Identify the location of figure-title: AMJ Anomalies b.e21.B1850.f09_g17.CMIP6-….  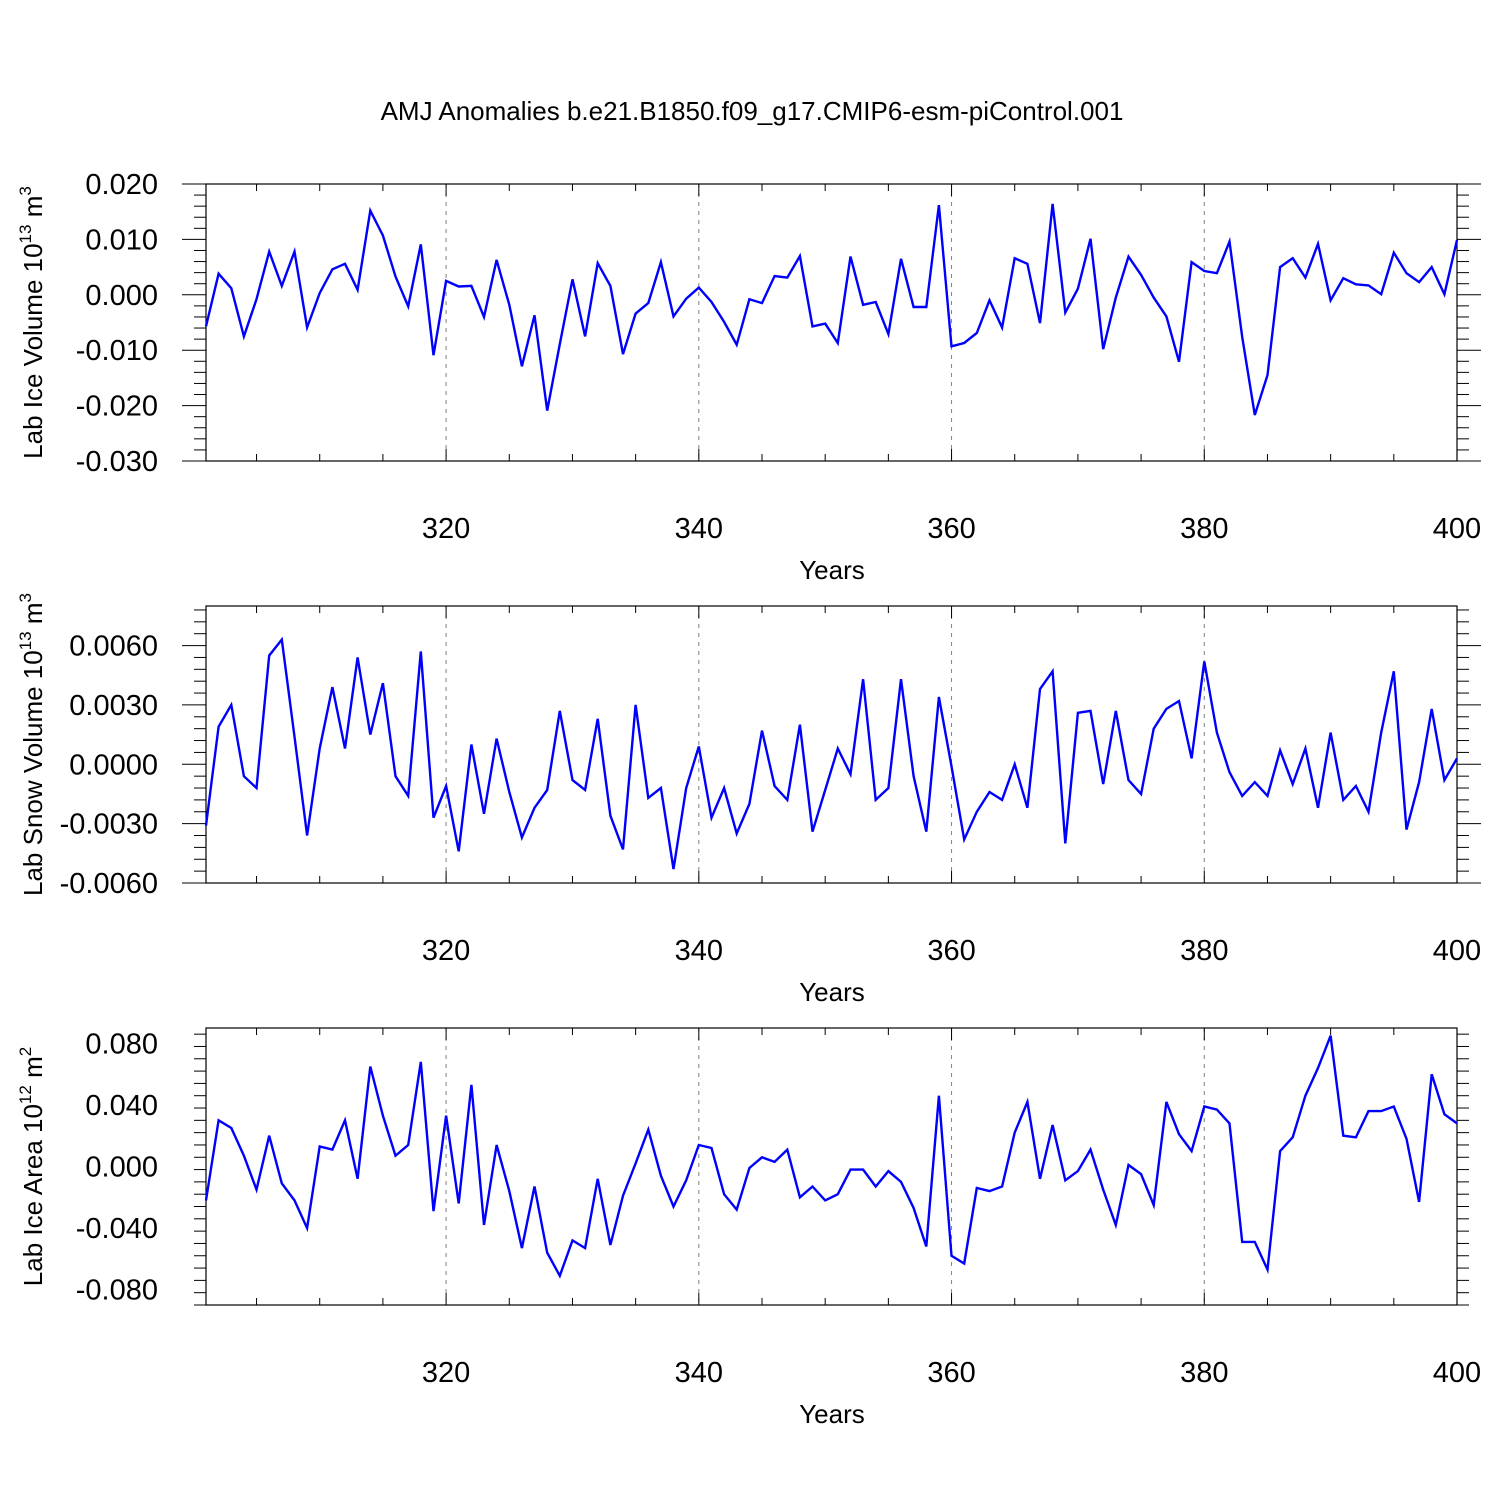
(752, 111).